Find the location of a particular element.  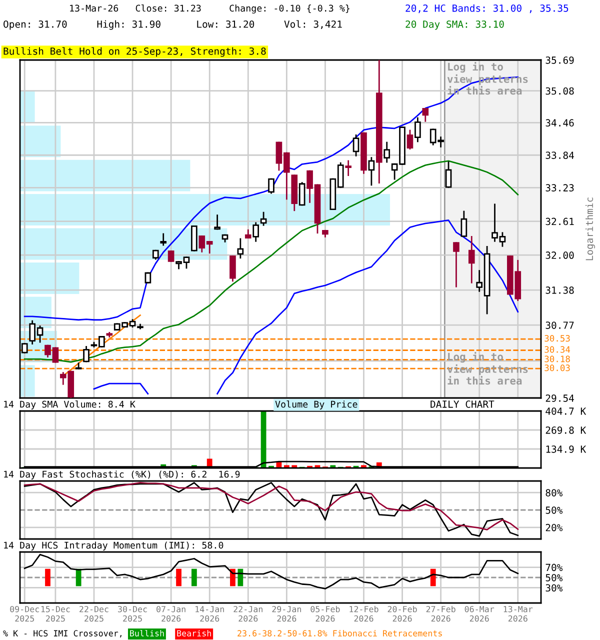

text: DAILY CHART is located at coordinates (462, 404).